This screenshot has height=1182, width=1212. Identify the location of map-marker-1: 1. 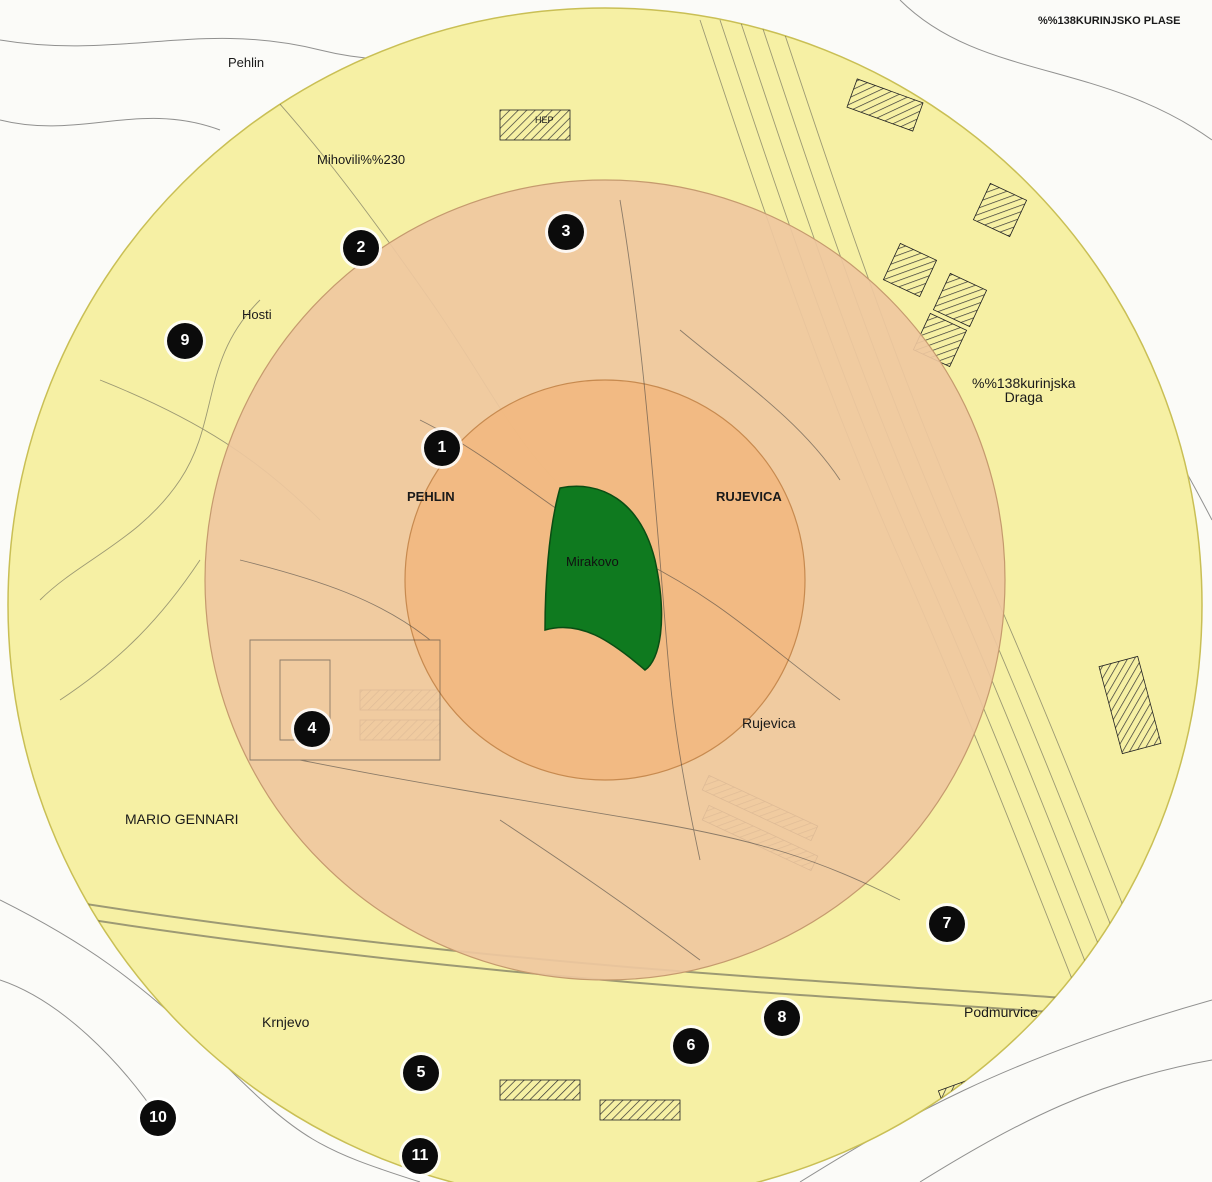
(442, 448).